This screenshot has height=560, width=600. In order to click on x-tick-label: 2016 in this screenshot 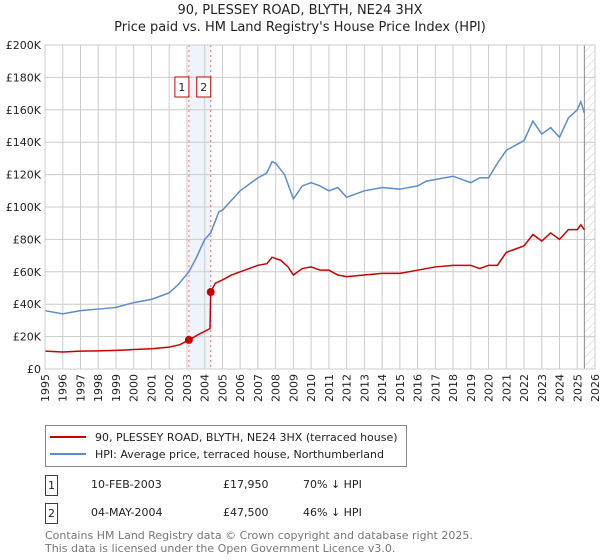, I will do `click(418, 388)`.